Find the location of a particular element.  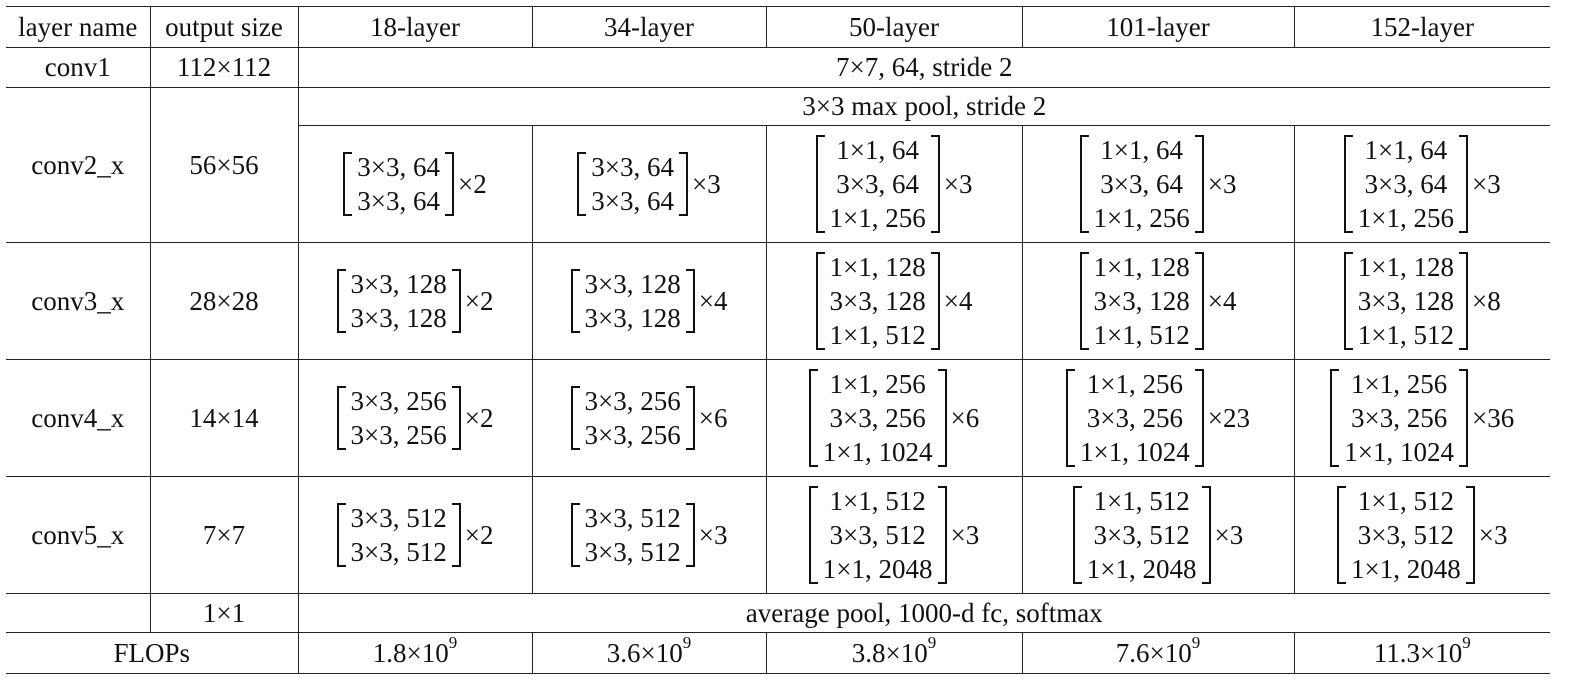

conv5-block-18: 3×3, 512 3×3, 512 ×2 is located at coordinates (415, 535).